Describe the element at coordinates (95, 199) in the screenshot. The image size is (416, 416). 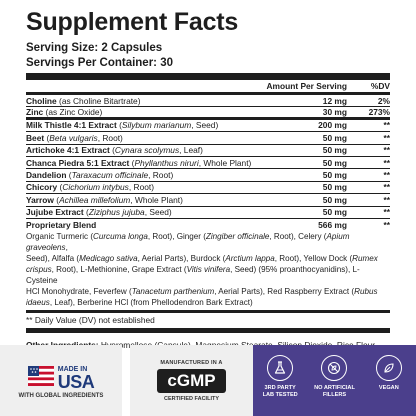
I see `ingredient-latin-name: Achillea millefolium` at that location.